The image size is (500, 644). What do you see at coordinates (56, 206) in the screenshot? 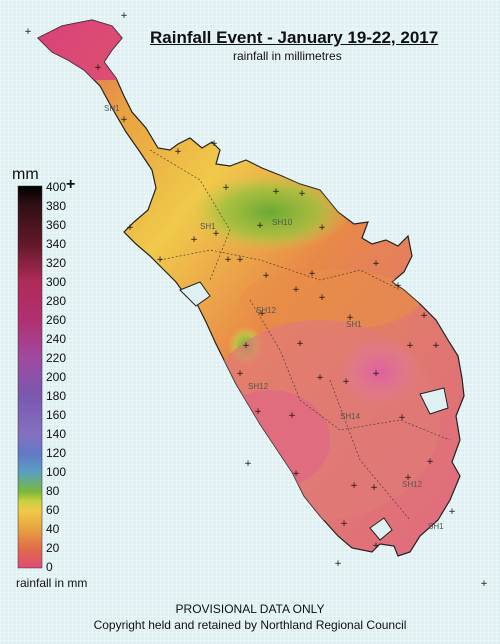
I see `legend-tick-label: 380` at bounding box center [56, 206].